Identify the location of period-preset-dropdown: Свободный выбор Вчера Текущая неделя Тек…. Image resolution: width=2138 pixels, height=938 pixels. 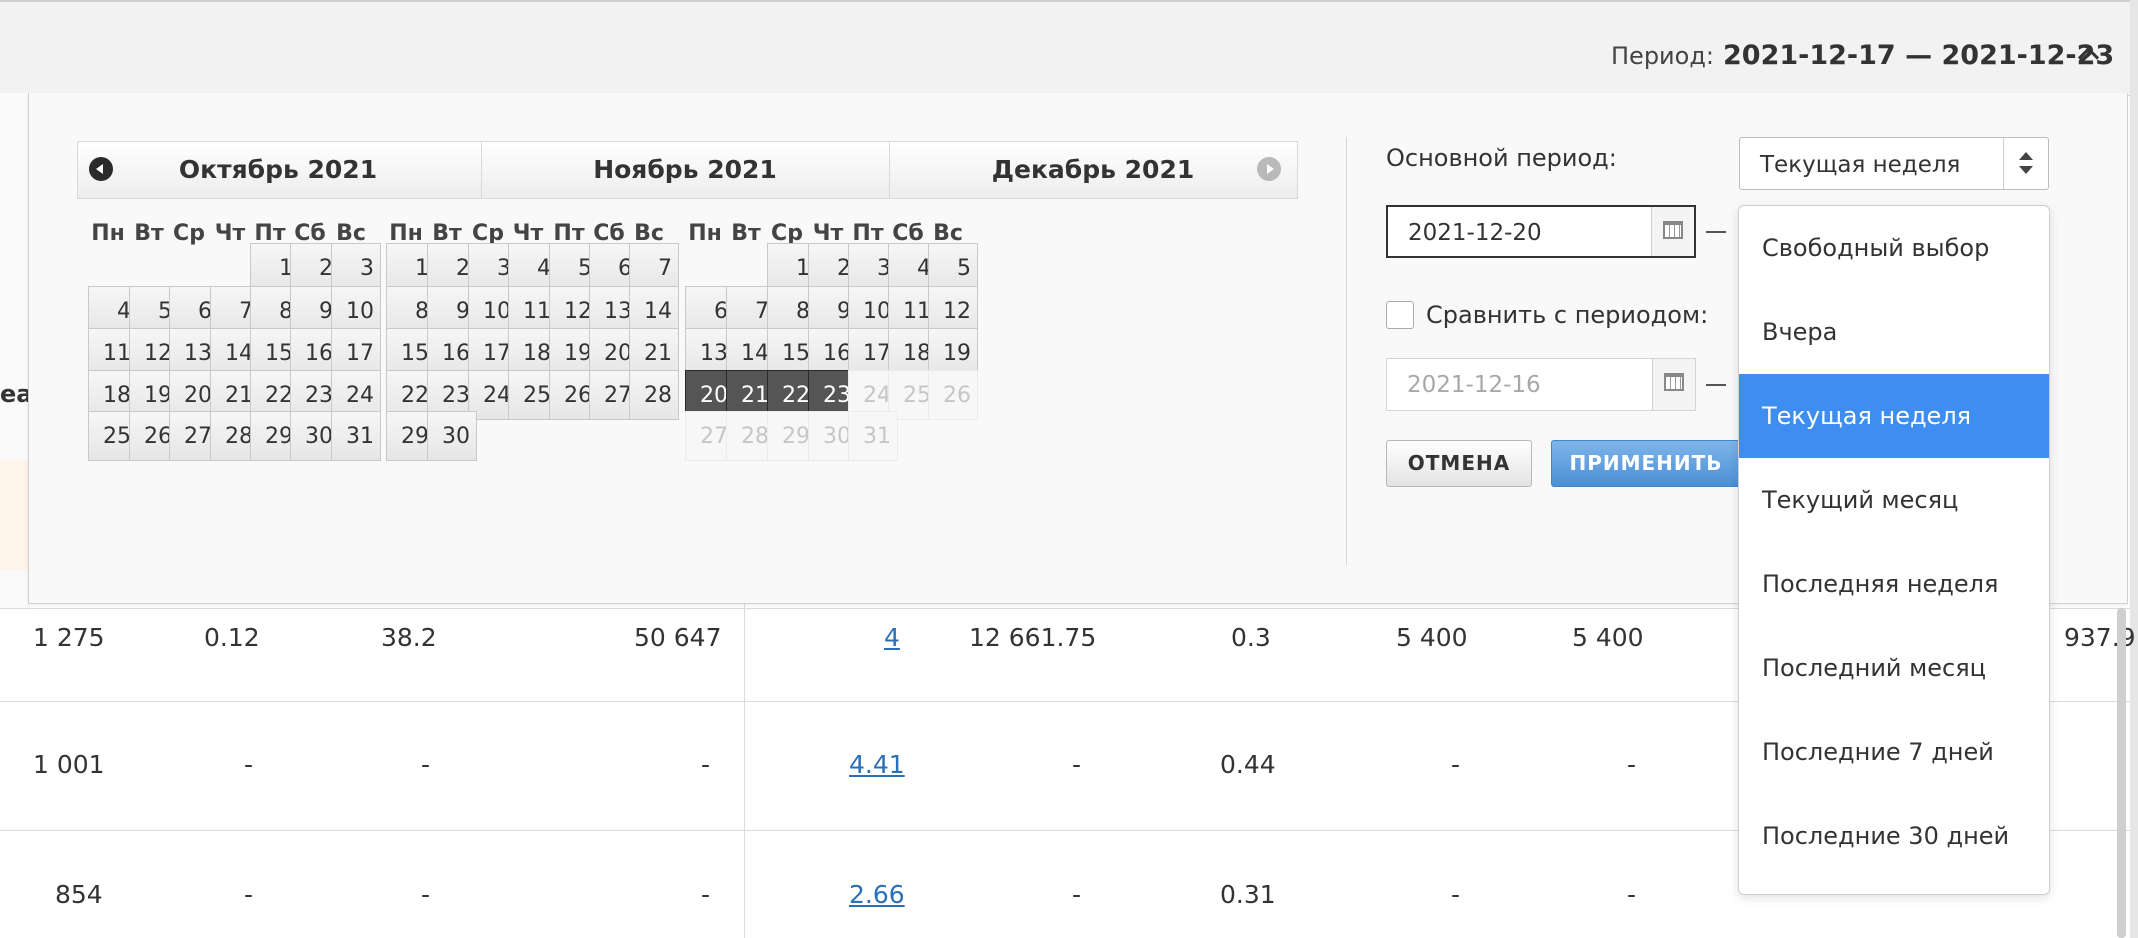
(1894, 550).